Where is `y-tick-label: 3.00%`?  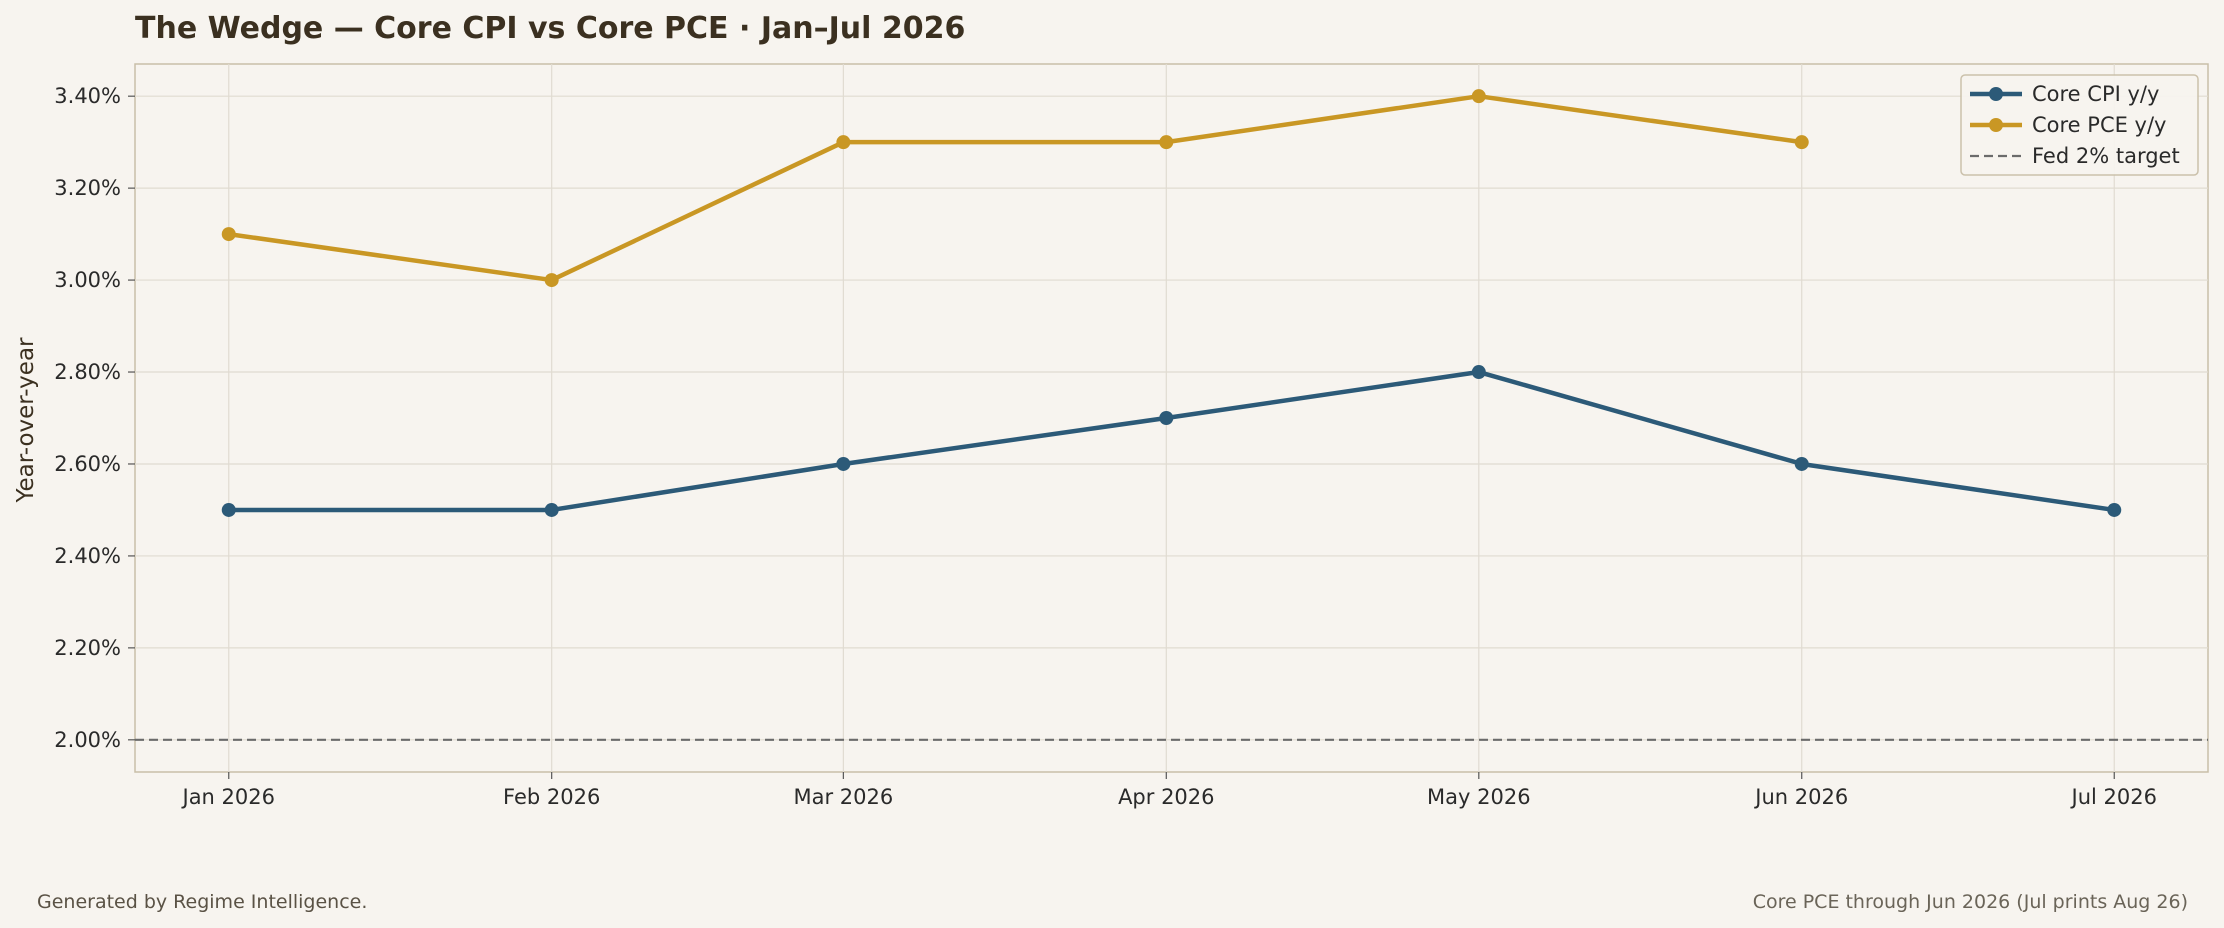 y-tick-label: 3.00% is located at coordinates (87, 280).